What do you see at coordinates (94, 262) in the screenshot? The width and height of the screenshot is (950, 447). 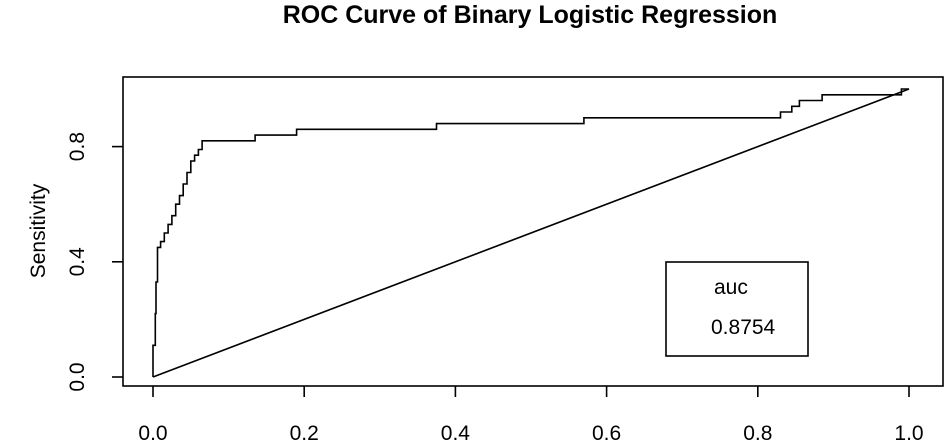 I see `y-axis: 0.0 0.4 0.8` at bounding box center [94, 262].